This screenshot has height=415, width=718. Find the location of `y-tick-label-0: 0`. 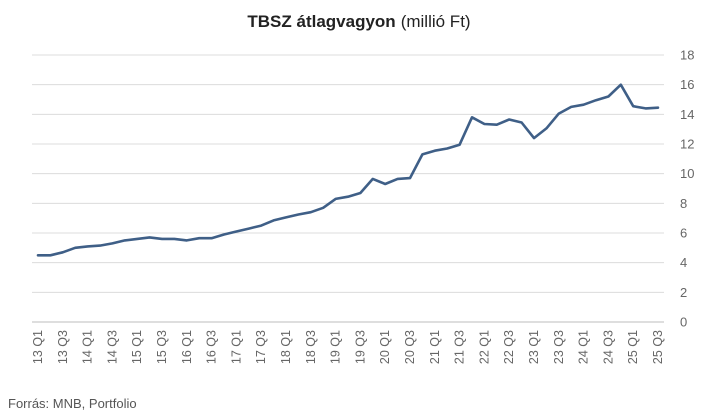

y-tick-label-0: 0 is located at coordinates (683, 322).